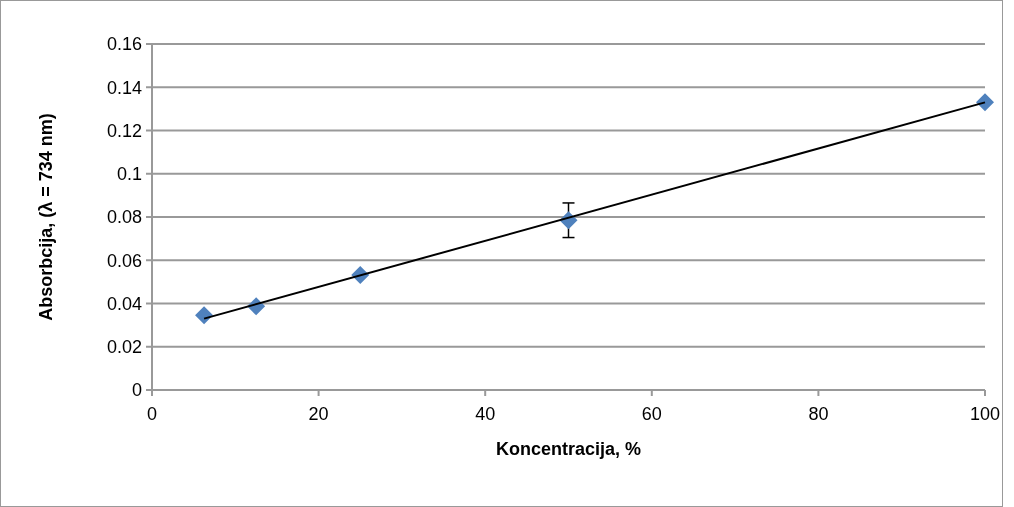 The image size is (1014, 507). What do you see at coordinates (46, 217) in the screenshot?
I see `y-axis-title: Absorbcija, (λ = 734 nm)` at bounding box center [46, 217].